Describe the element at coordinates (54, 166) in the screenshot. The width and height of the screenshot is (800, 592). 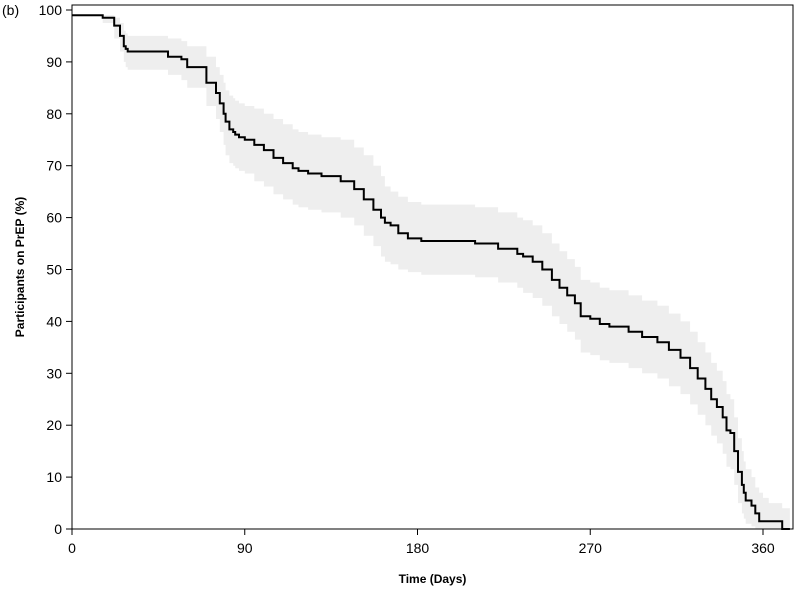
I see `y-tick-label: 70` at that location.